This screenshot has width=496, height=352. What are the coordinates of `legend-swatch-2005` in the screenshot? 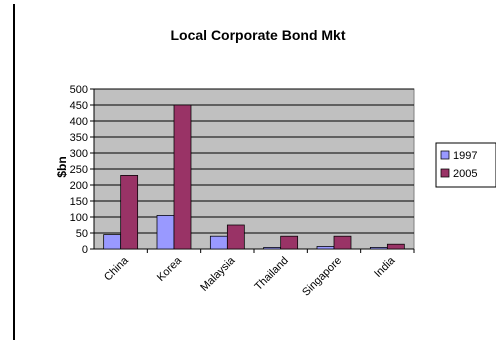 It's located at (445, 173).